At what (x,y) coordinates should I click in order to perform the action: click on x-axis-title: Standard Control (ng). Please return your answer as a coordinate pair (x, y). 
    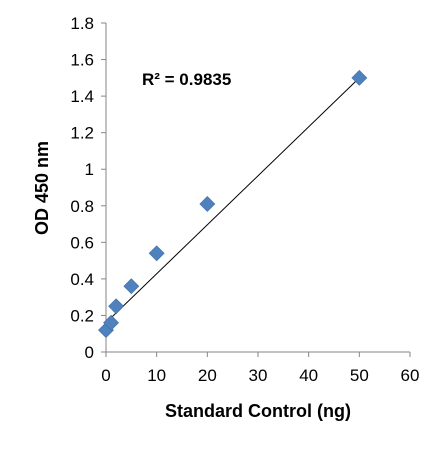
    Looking at the image, I should click on (258, 411).